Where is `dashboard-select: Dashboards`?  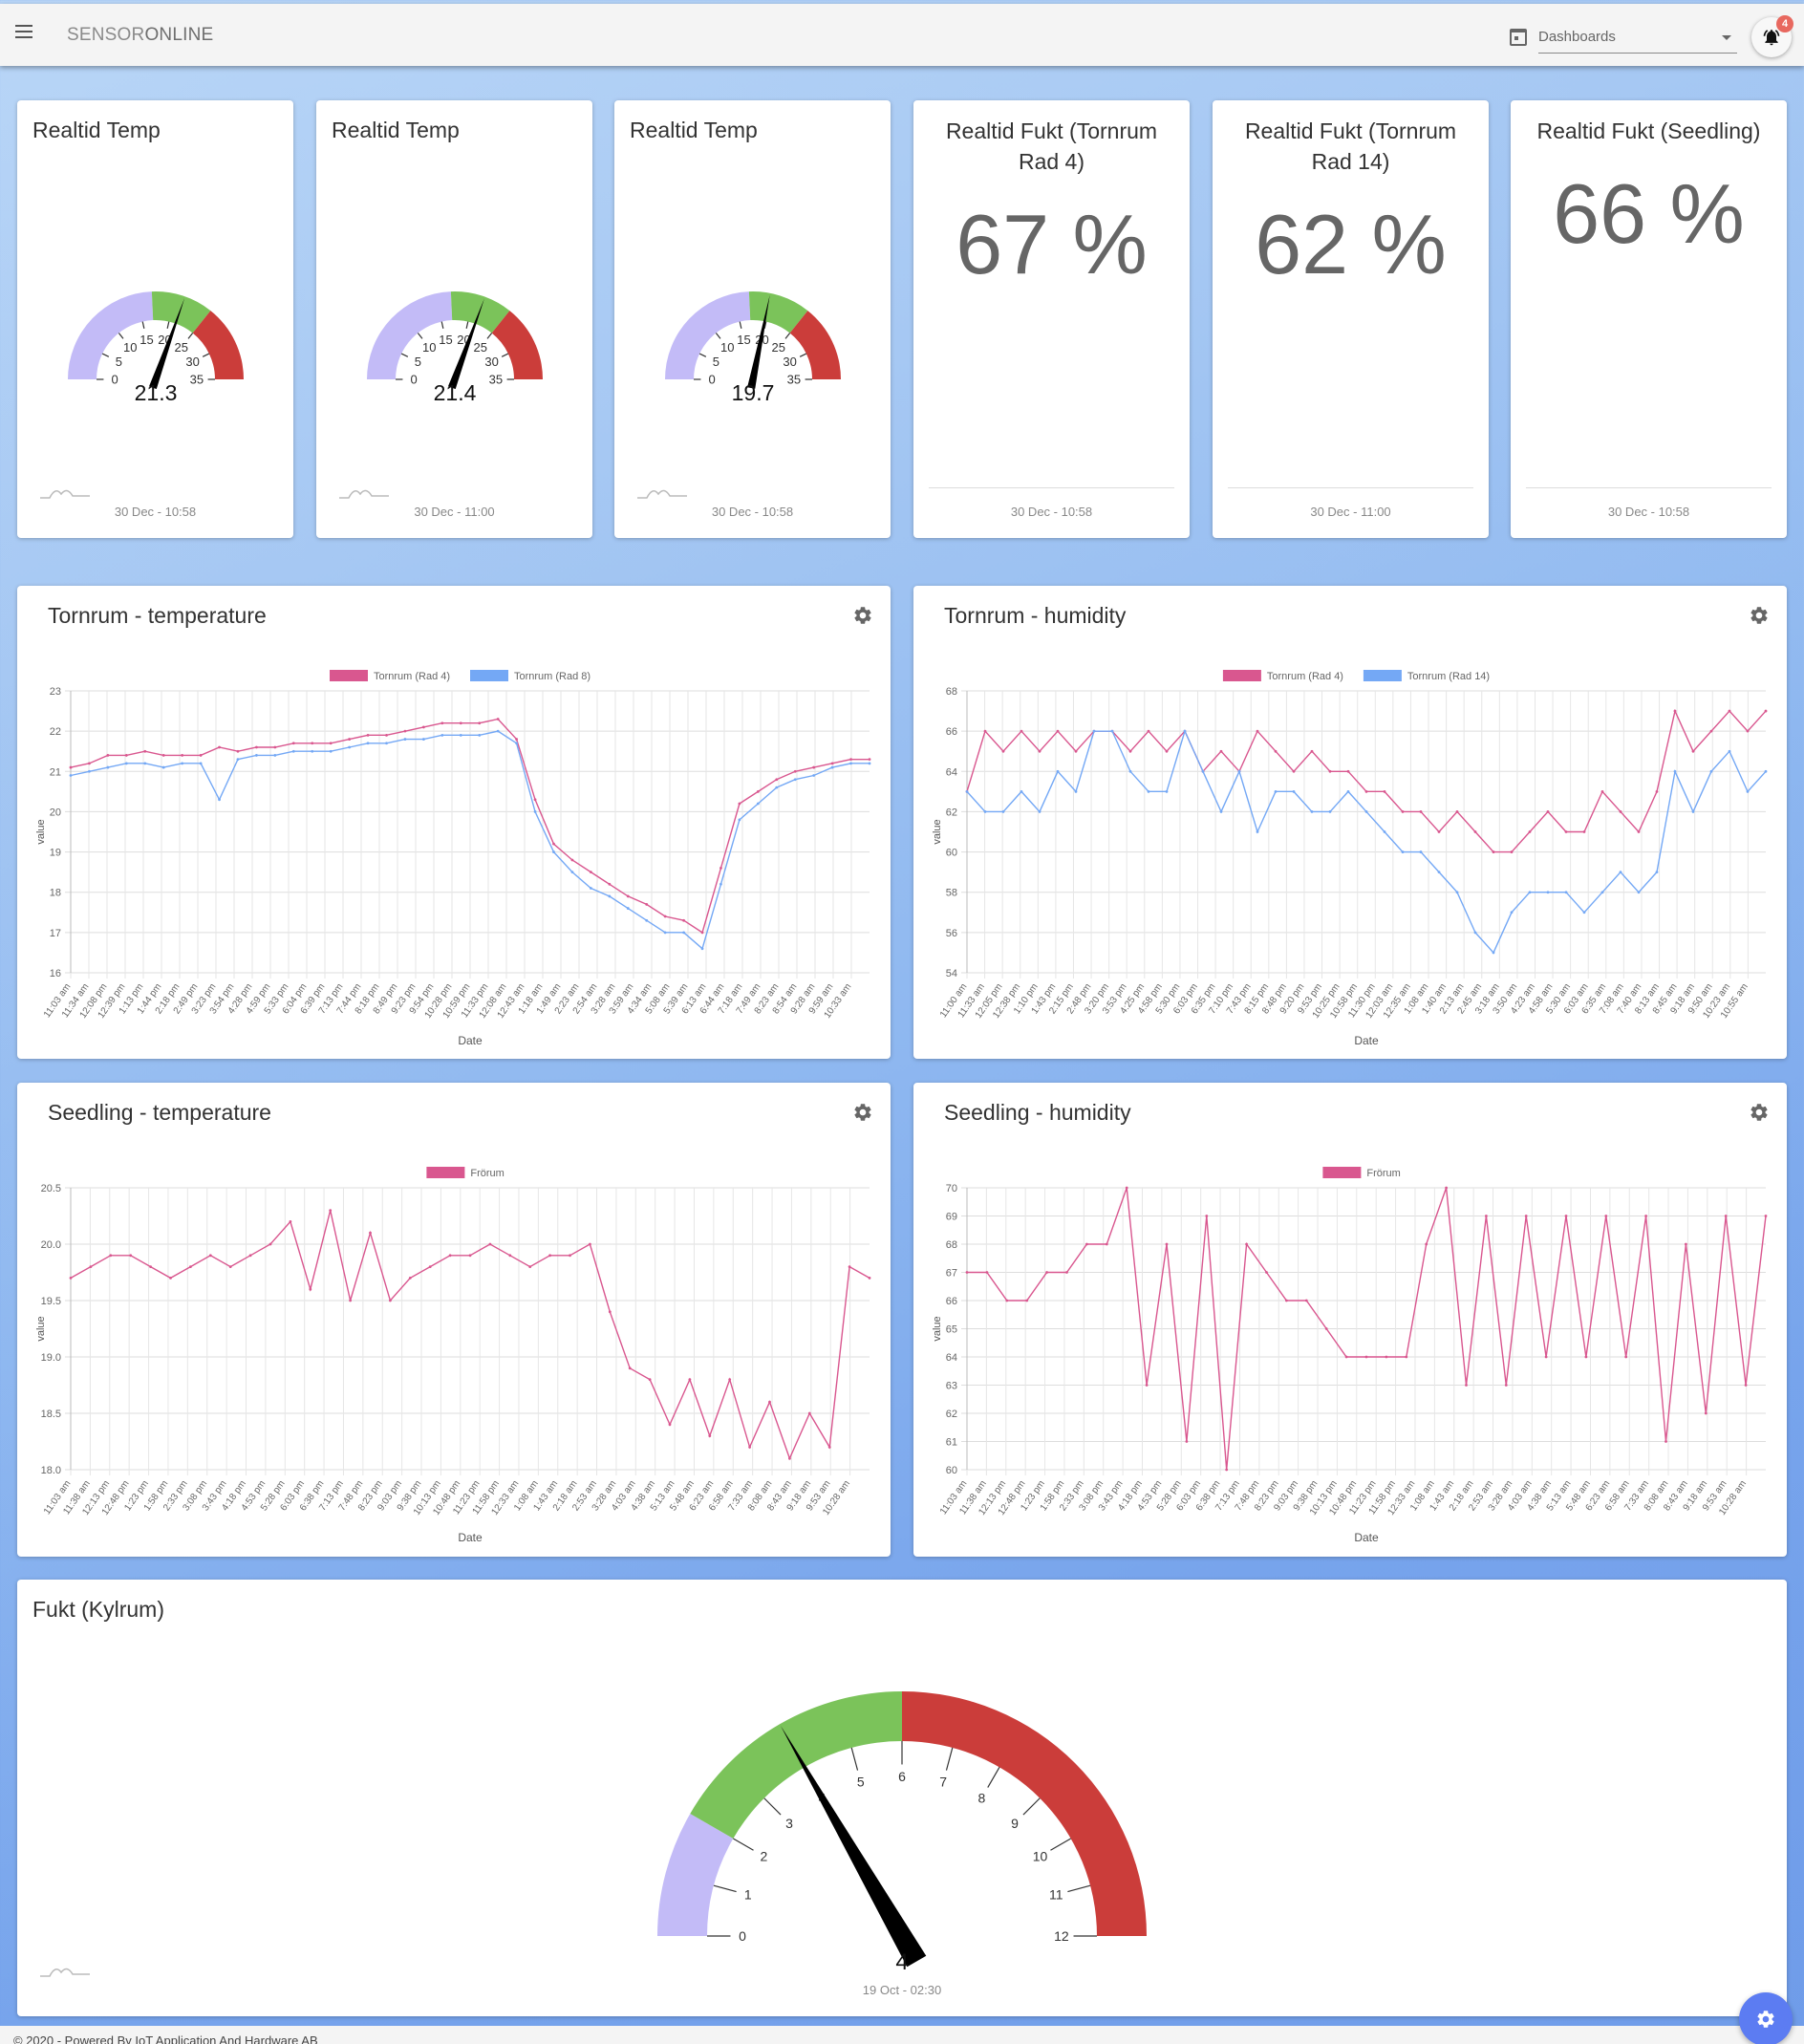 dashboard-select: Dashboards is located at coordinates (1637, 36).